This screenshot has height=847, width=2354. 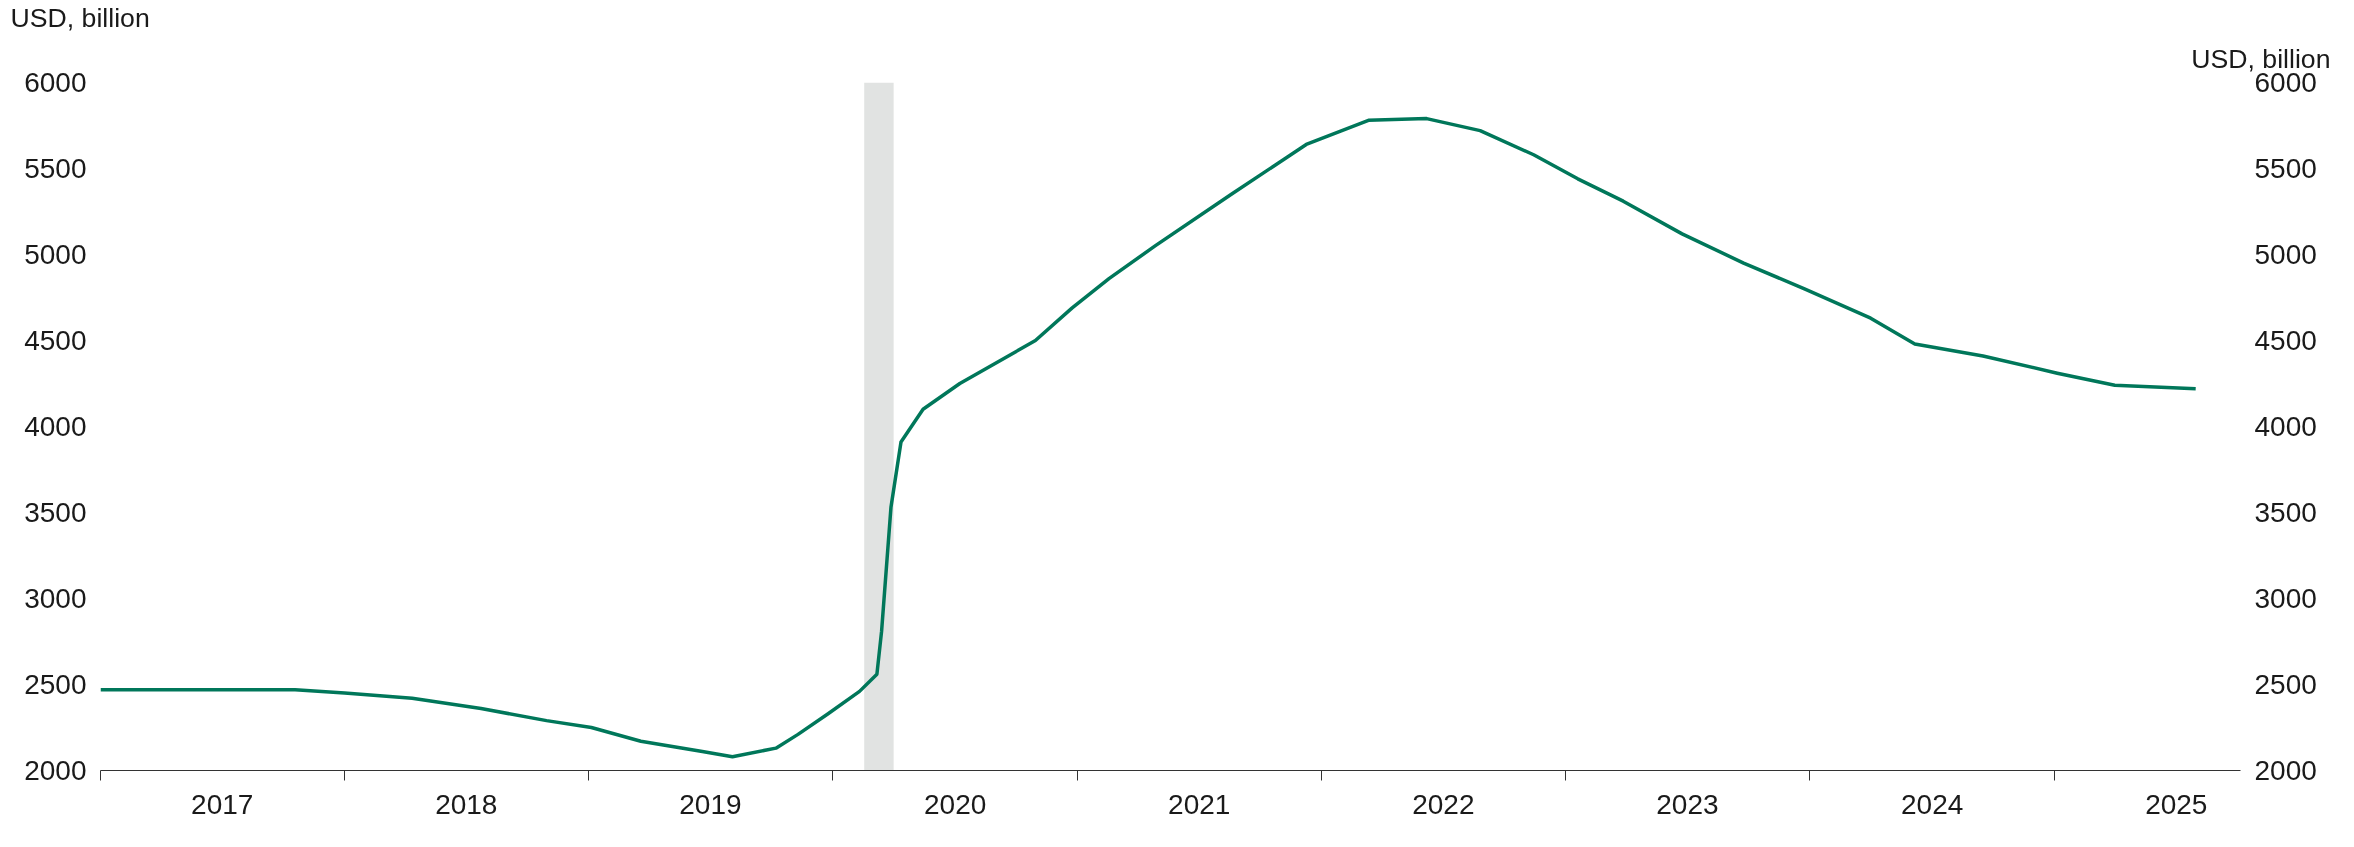 What do you see at coordinates (2285, 168) in the screenshot?
I see `y2-tick-label: 5500` at bounding box center [2285, 168].